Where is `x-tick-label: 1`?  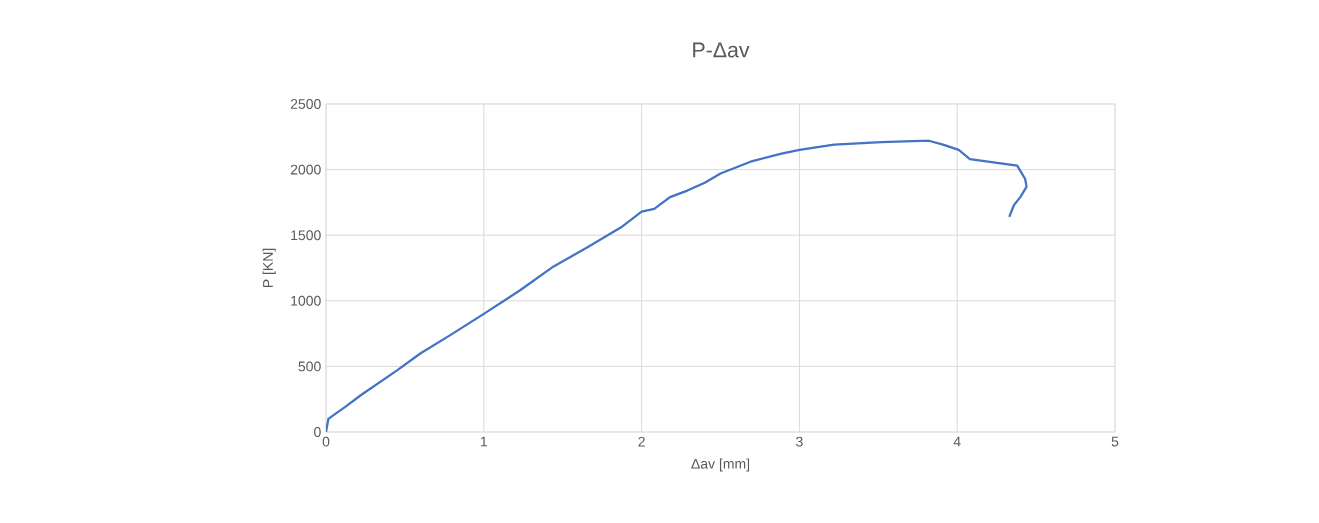
x-tick-label: 1 is located at coordinates (484, 441).